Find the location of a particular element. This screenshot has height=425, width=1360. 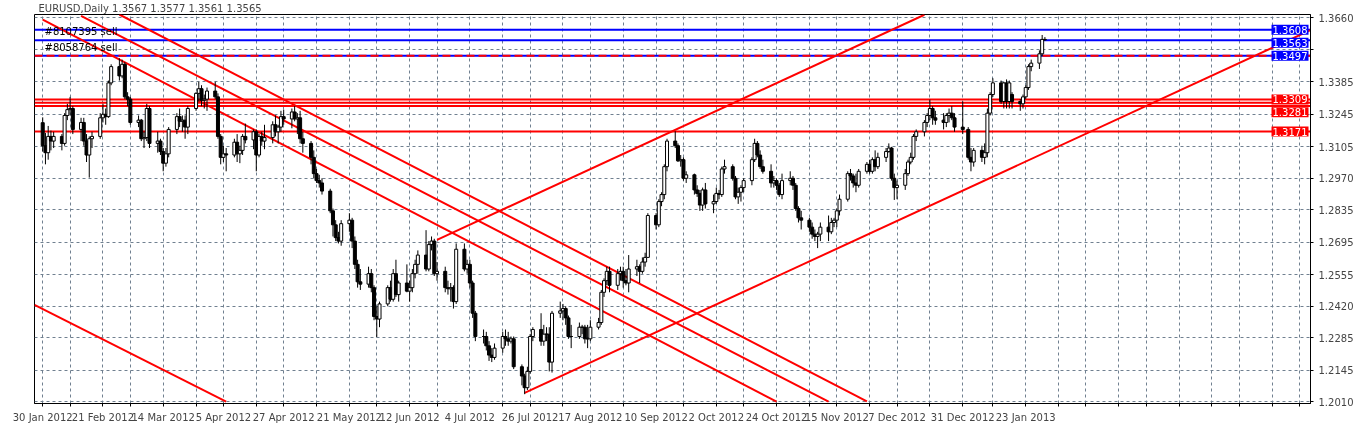

x-tick-label: 5 Apr 2012 is located at coordinates (223, 417).